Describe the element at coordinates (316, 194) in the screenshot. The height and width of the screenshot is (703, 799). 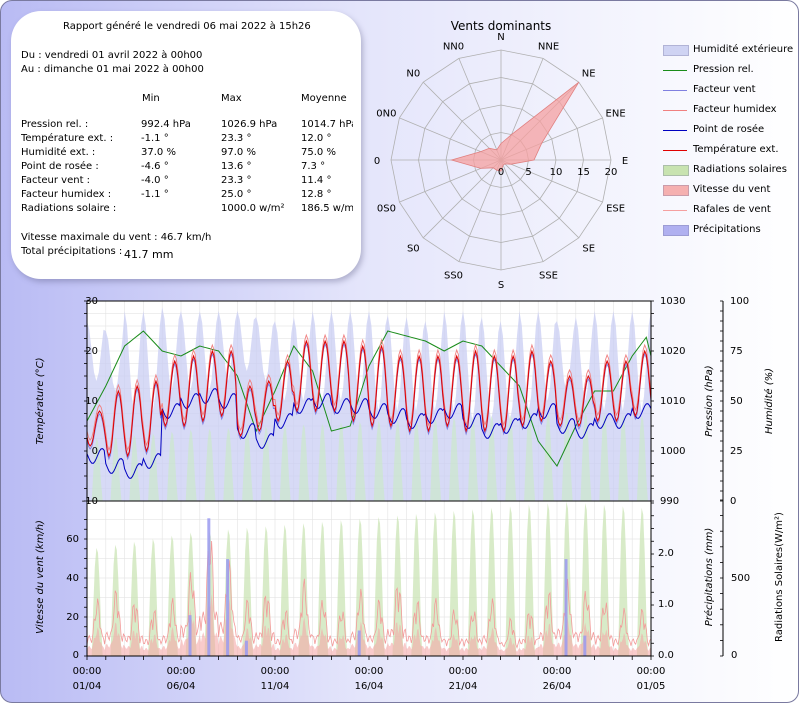
I see `stat-avg: 12.8 °` at that location.